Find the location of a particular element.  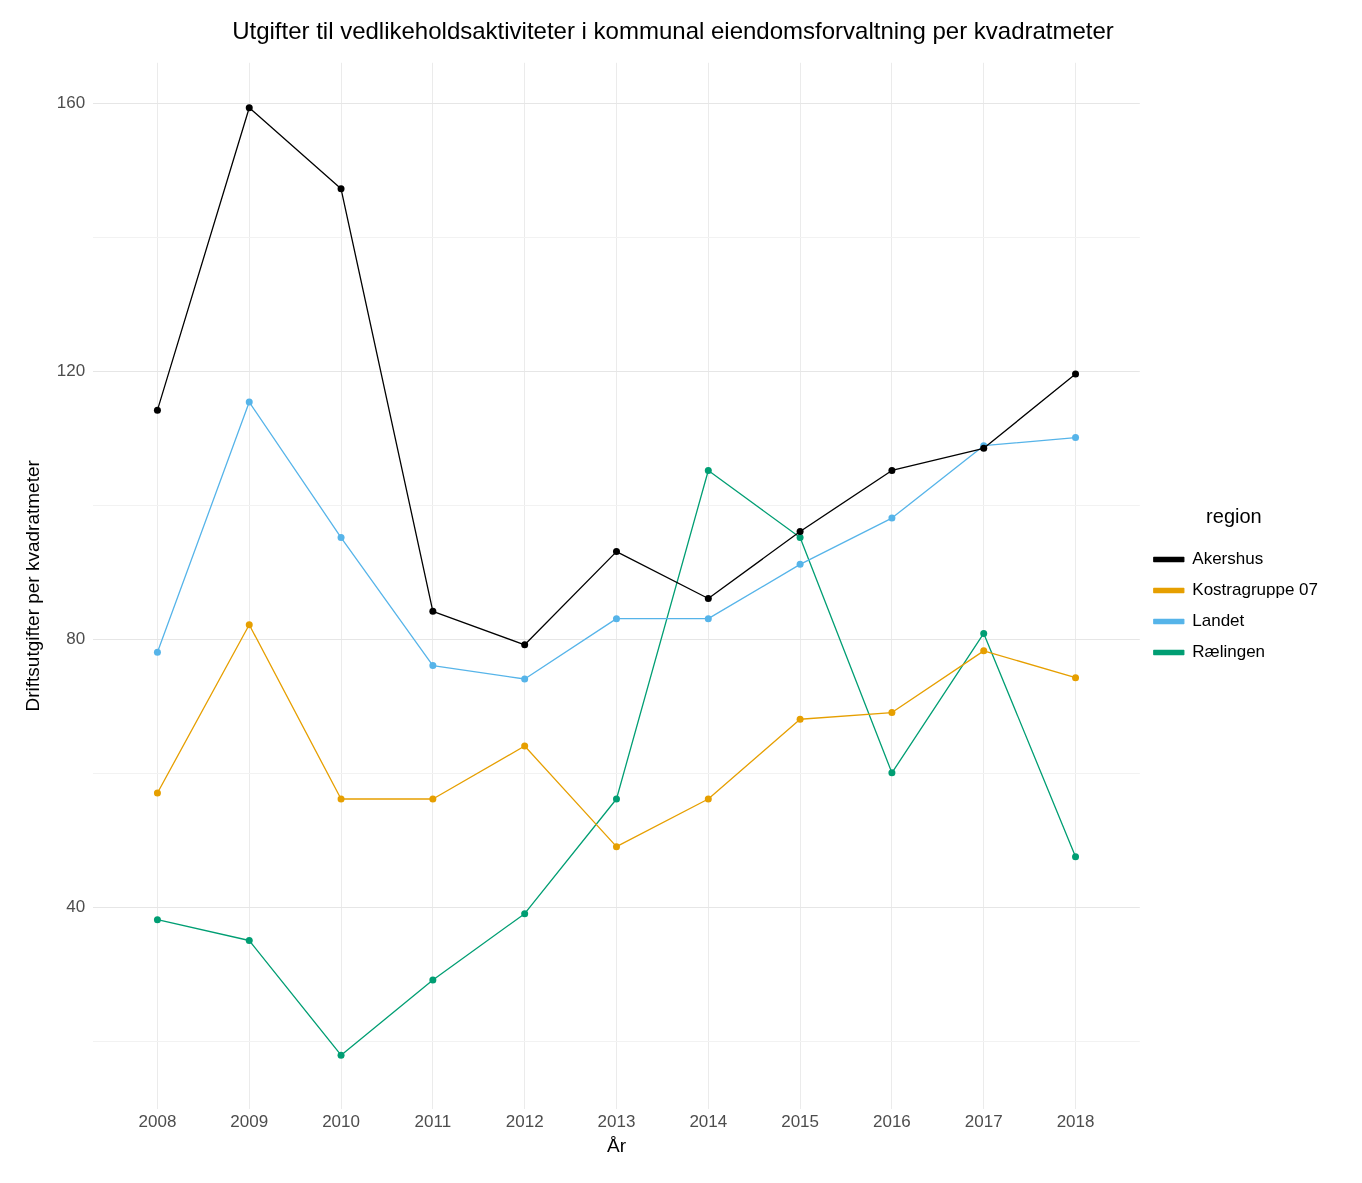

x-tick-label: 2015 is located at coordinates (800, 1121).